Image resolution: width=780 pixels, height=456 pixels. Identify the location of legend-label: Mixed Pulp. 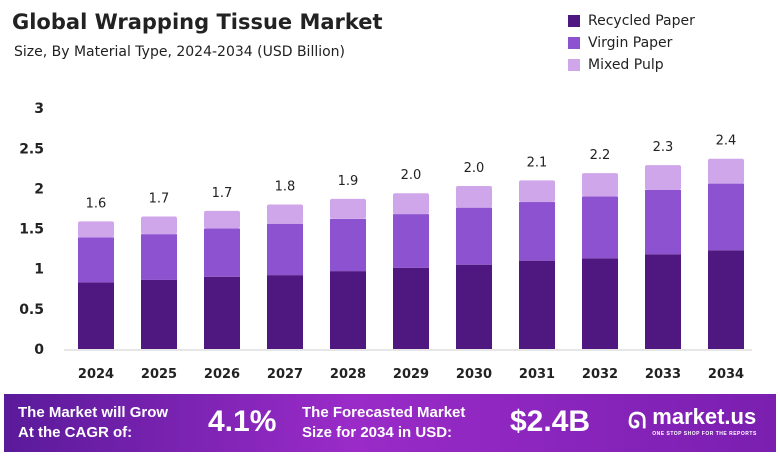
(626, 65).